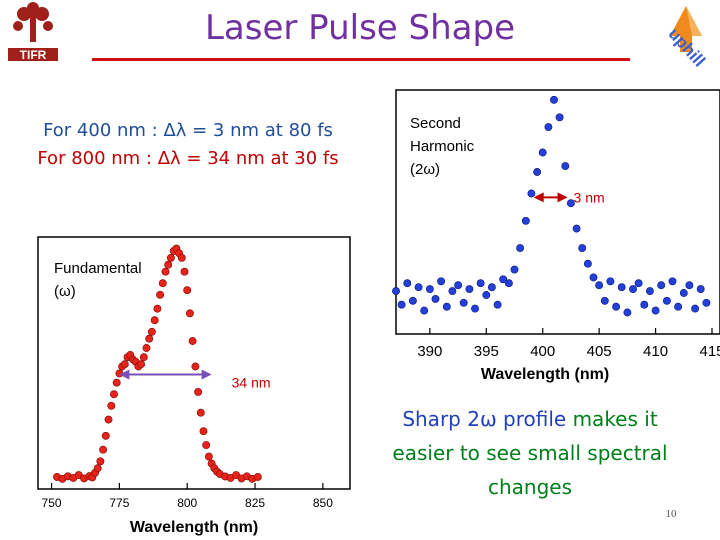  What do you see at coordinates (425, 169) in the screenshot?
I see `series-label-line3: (2ω)` at bounding box center [425, 169].